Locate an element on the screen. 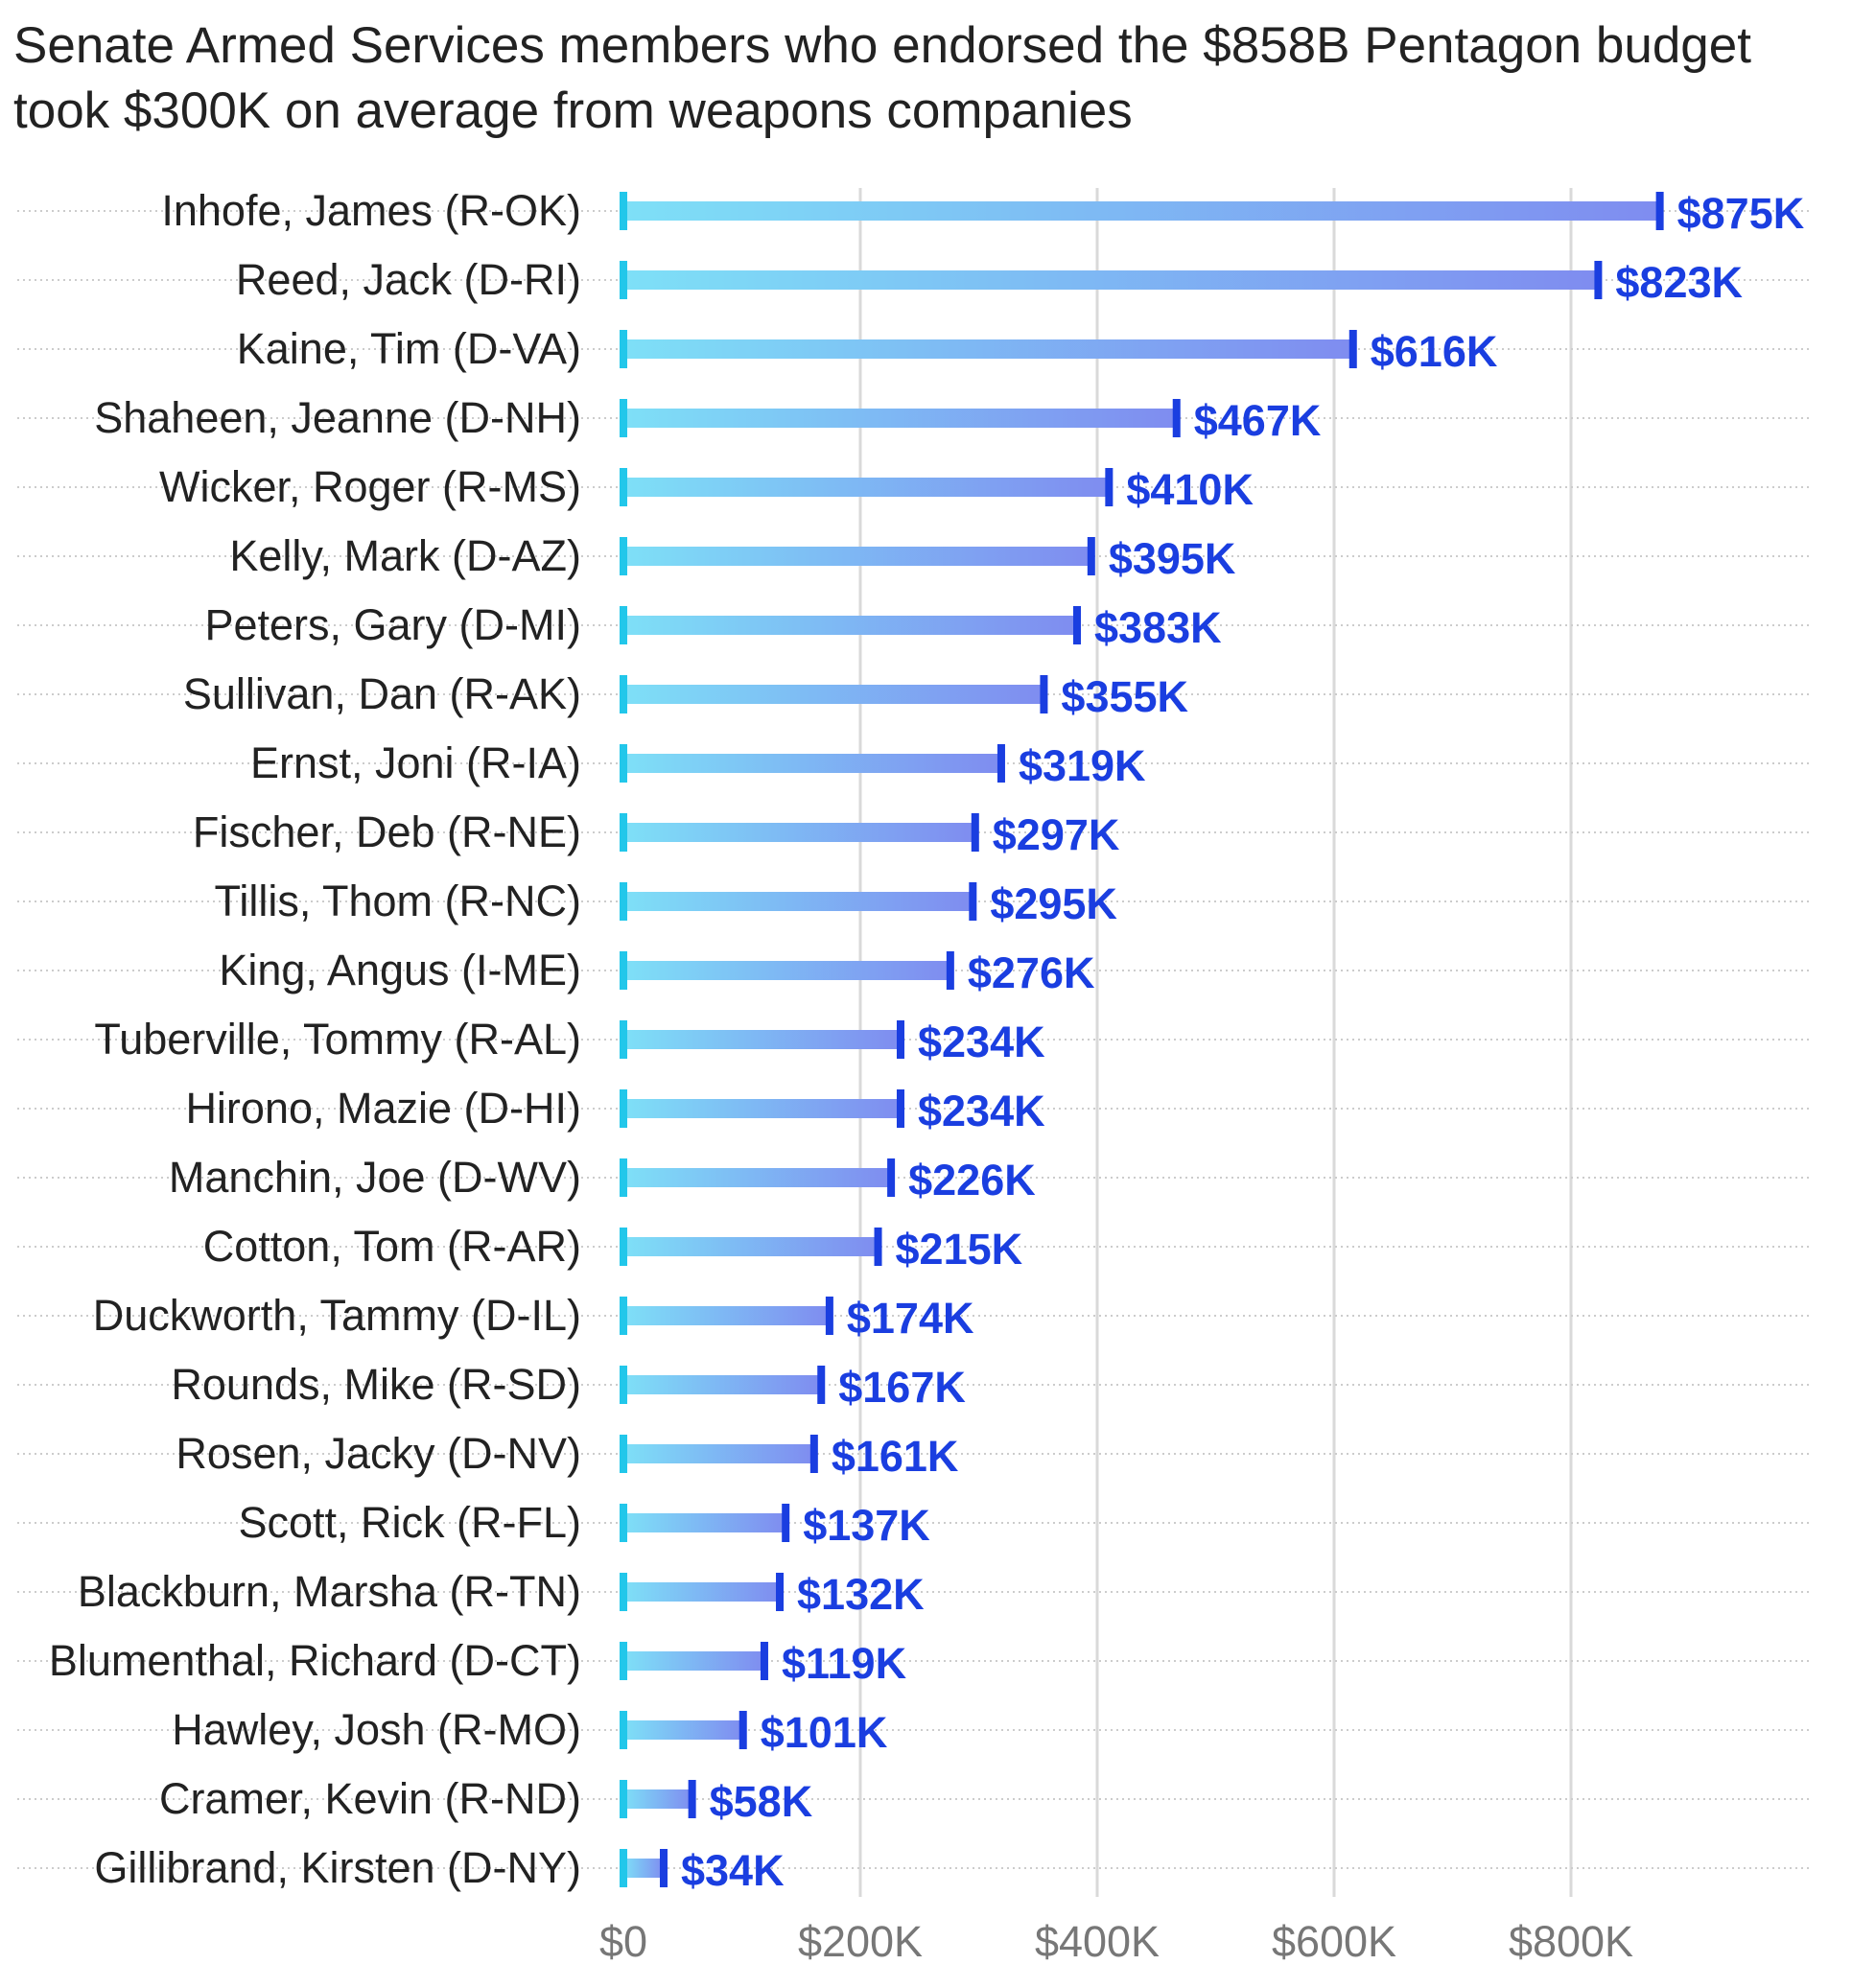  x-tick-label: $600K is located at coordinates (1334, 1942).